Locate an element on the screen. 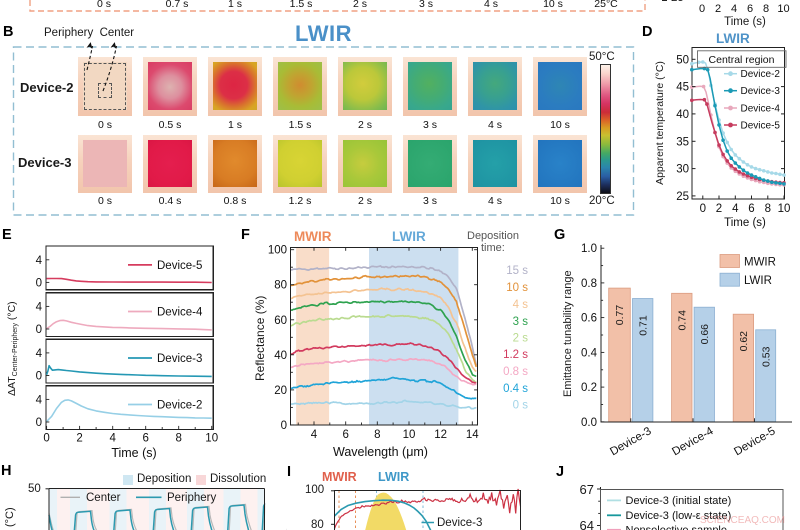 The image size is (800, 530). svg-text: 25 is located at coordinates (682, 197).